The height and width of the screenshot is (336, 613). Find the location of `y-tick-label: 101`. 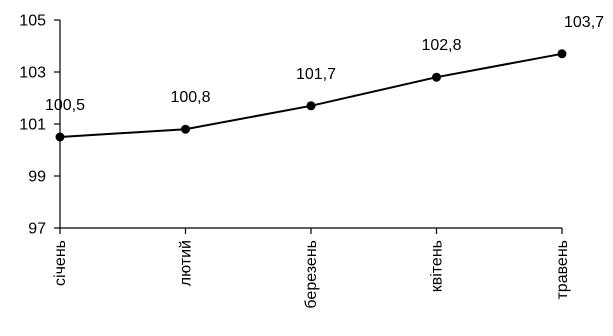

y-tick-label: 101 is located at coordinates (32, 125).